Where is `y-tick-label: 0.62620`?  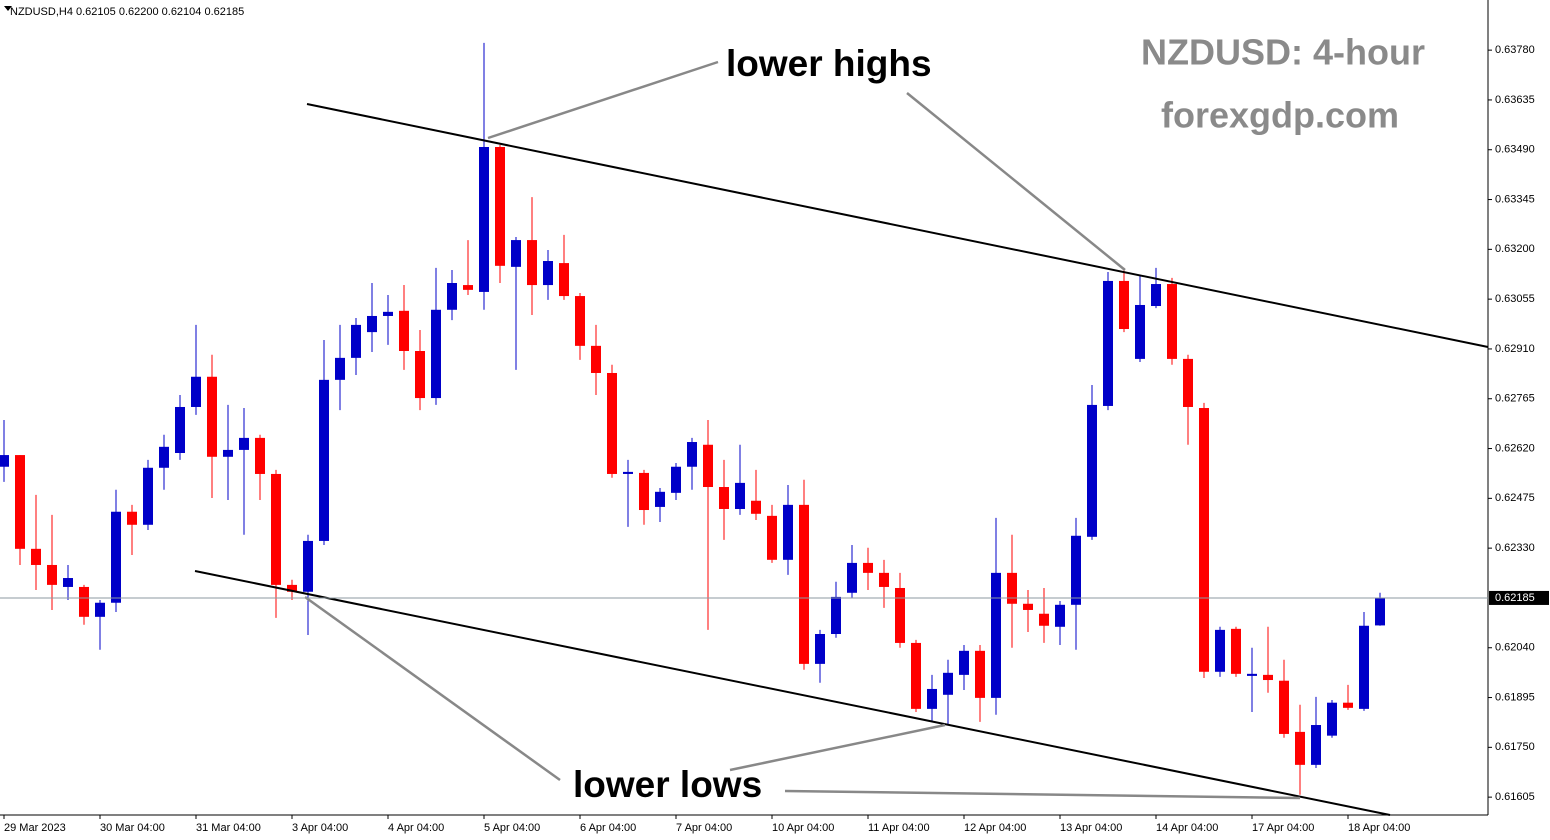
y-tick-label: 0.62620 is located at coordinates (1515, 448).